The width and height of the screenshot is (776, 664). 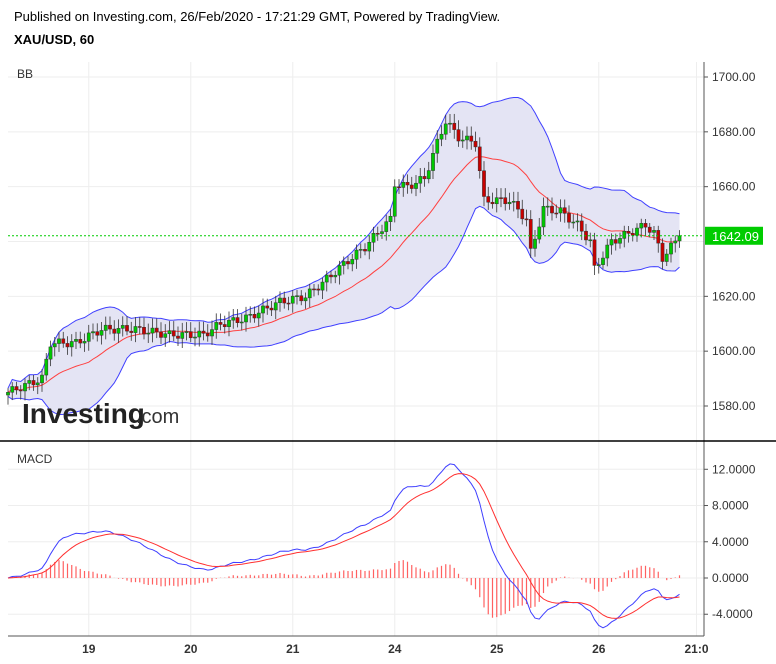 I want to click on time-tick-label: 20, so click(x=191, y=649).